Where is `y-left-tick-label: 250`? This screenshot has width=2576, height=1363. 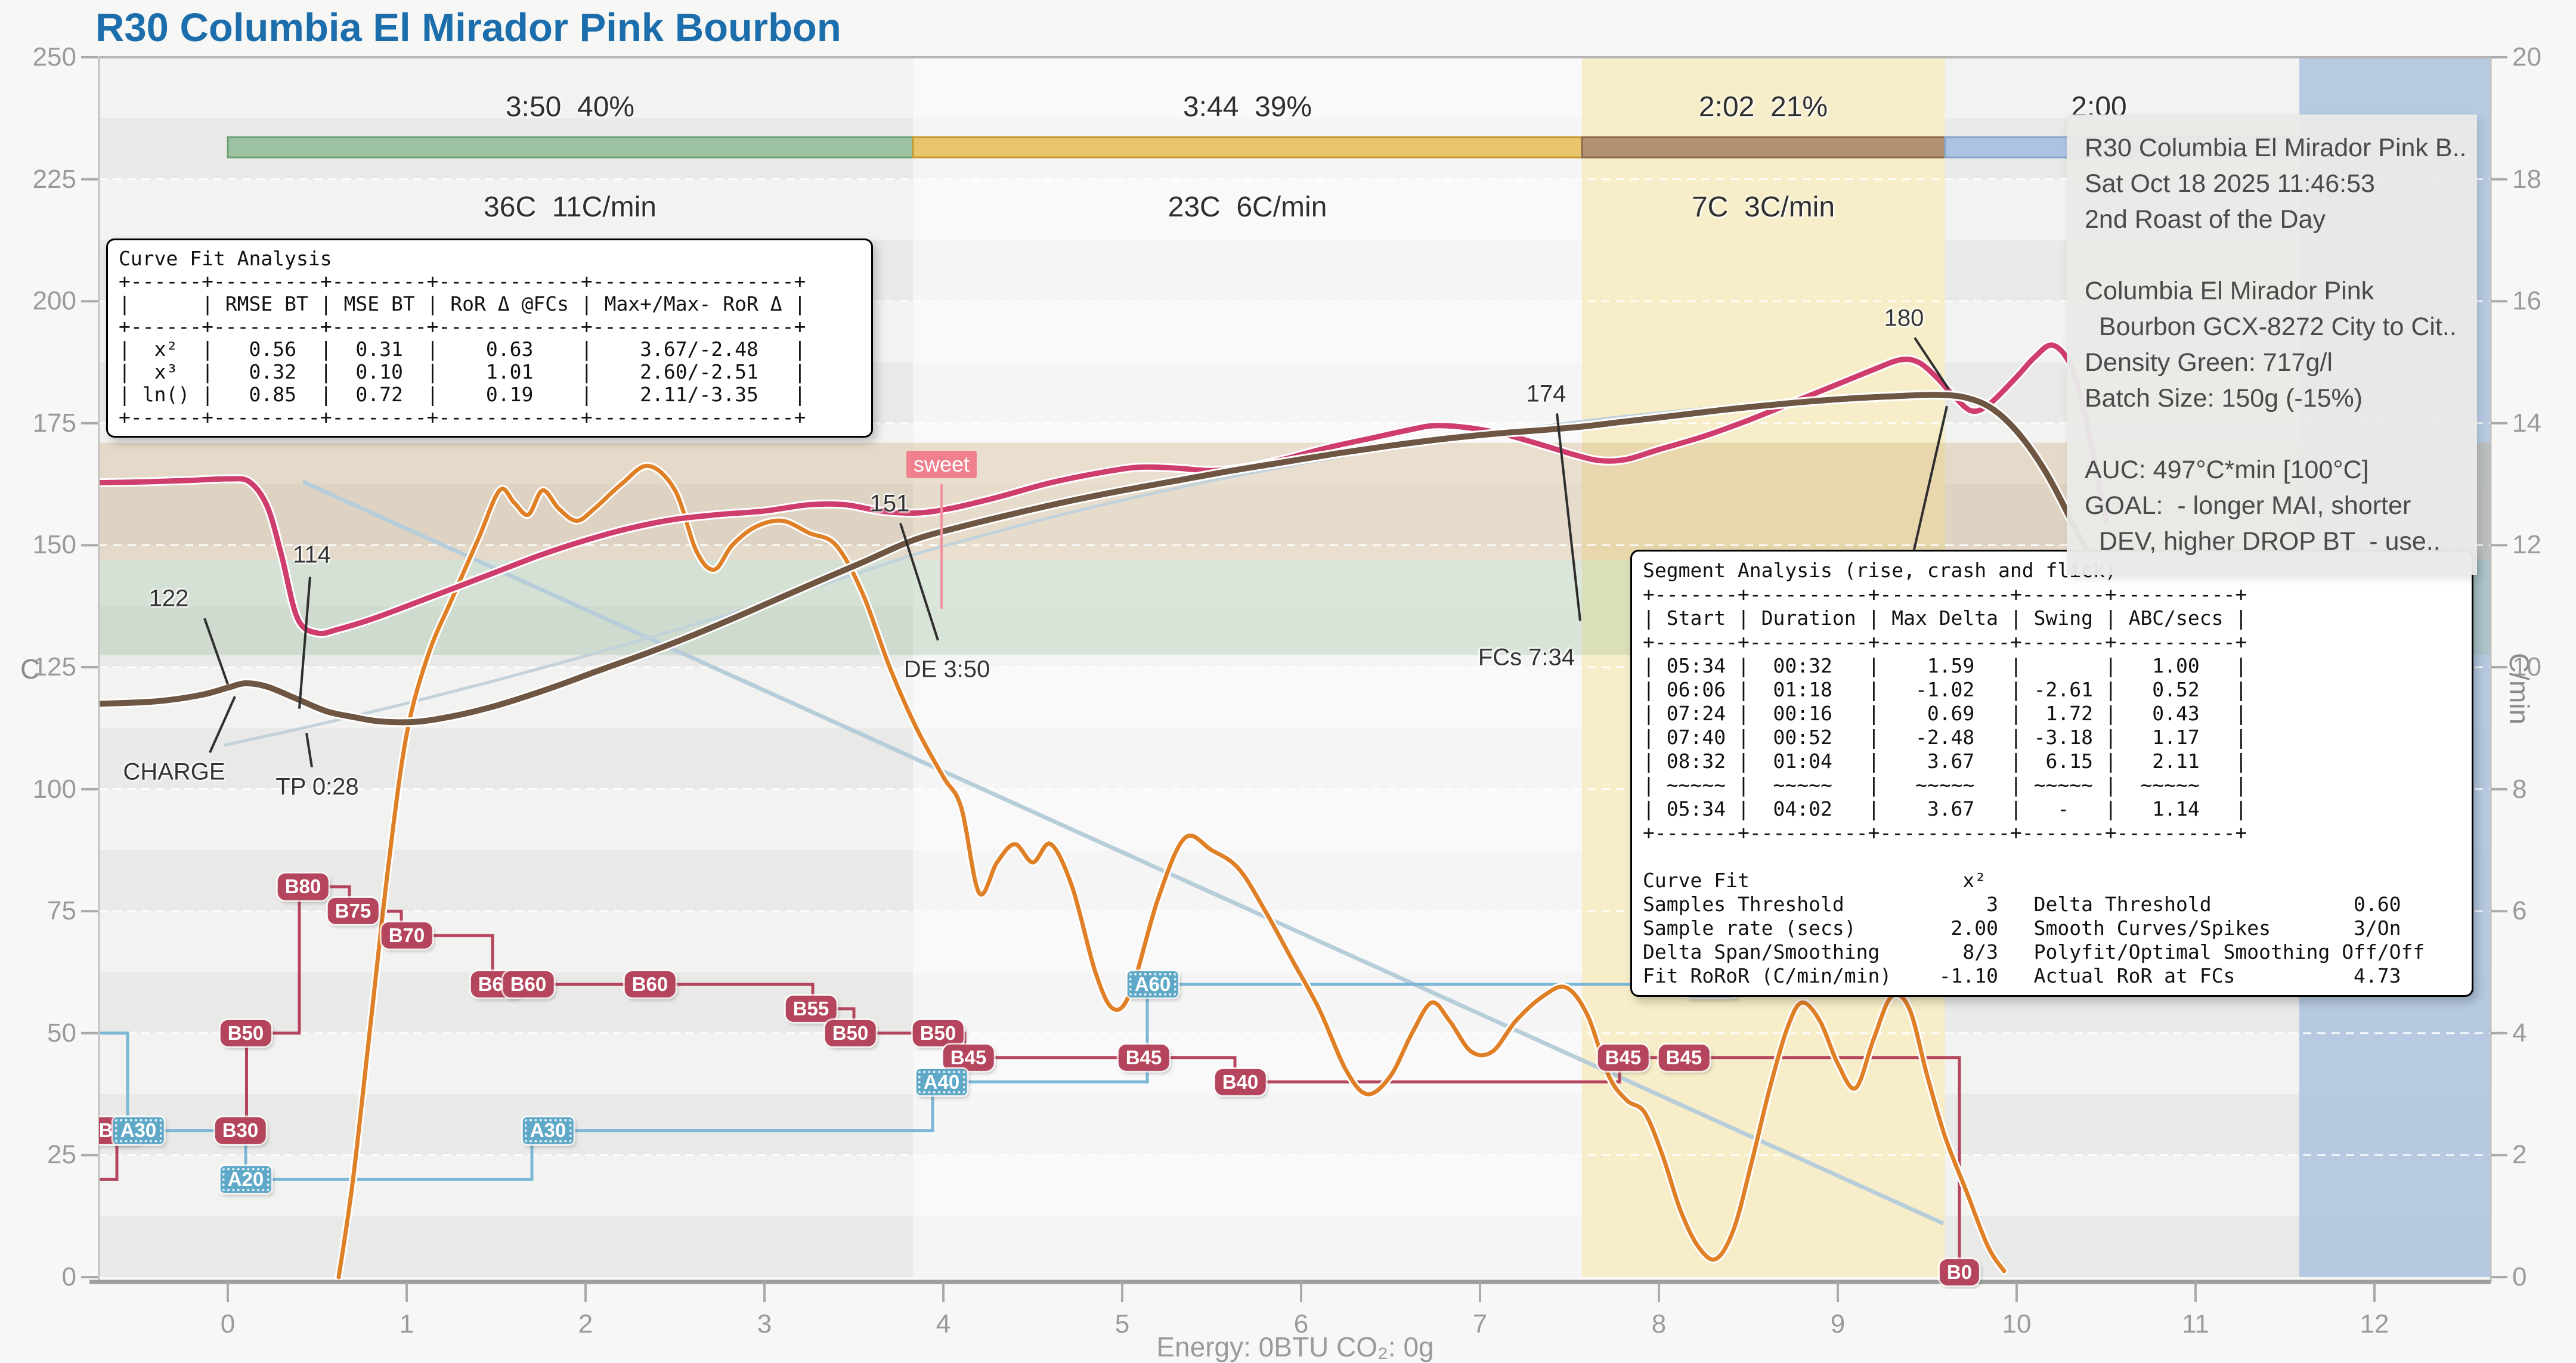
y-left-tick-label: 250 is located at coordinates (54, 57).